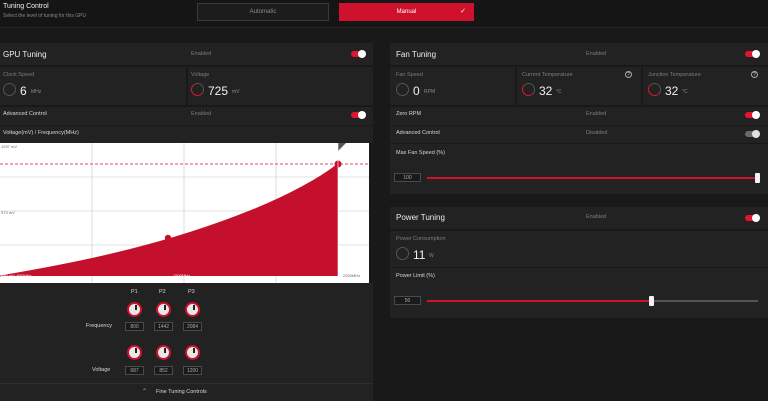  I want to click on advanced-control-status: Enabled, so click(201, 114).